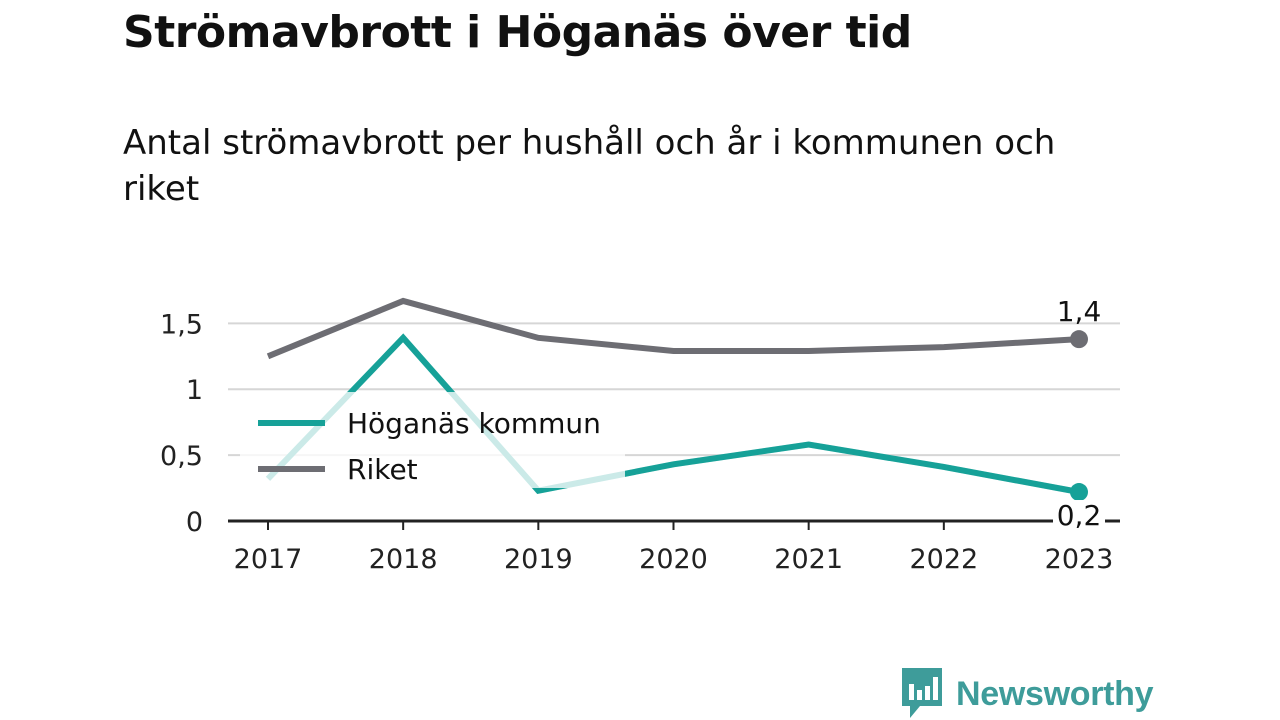  What do you see at coordinates (808, 559) in the screenshot?
I see `x-tick-label: 2021` at bounding box center [808, 559].